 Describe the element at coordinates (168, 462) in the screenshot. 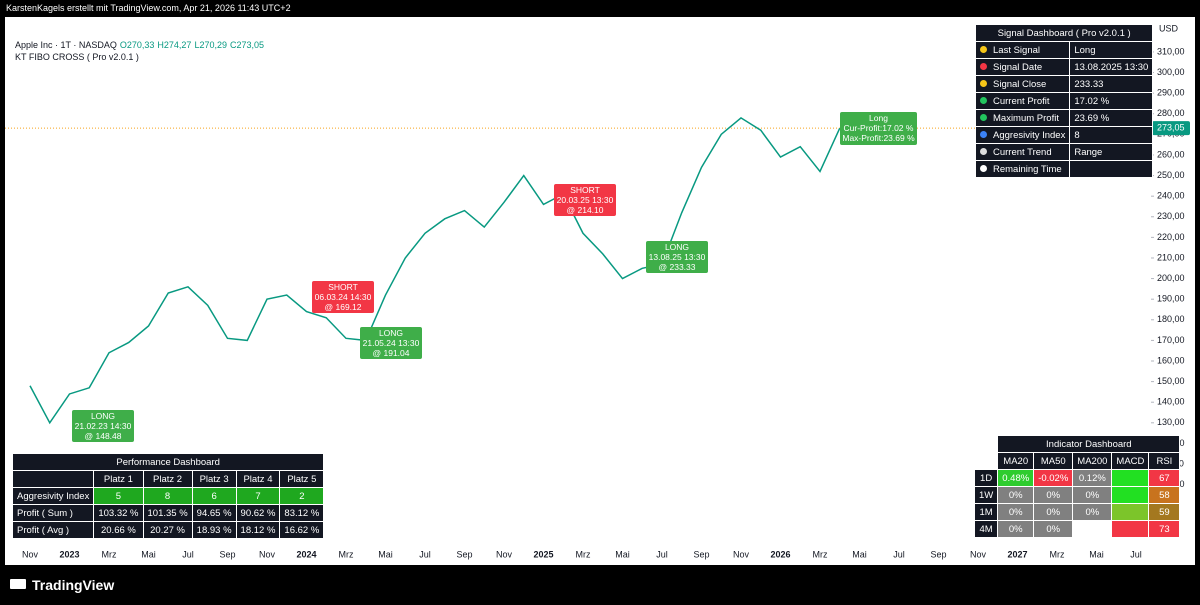

I see `row: Performance Dashboard` at that location.